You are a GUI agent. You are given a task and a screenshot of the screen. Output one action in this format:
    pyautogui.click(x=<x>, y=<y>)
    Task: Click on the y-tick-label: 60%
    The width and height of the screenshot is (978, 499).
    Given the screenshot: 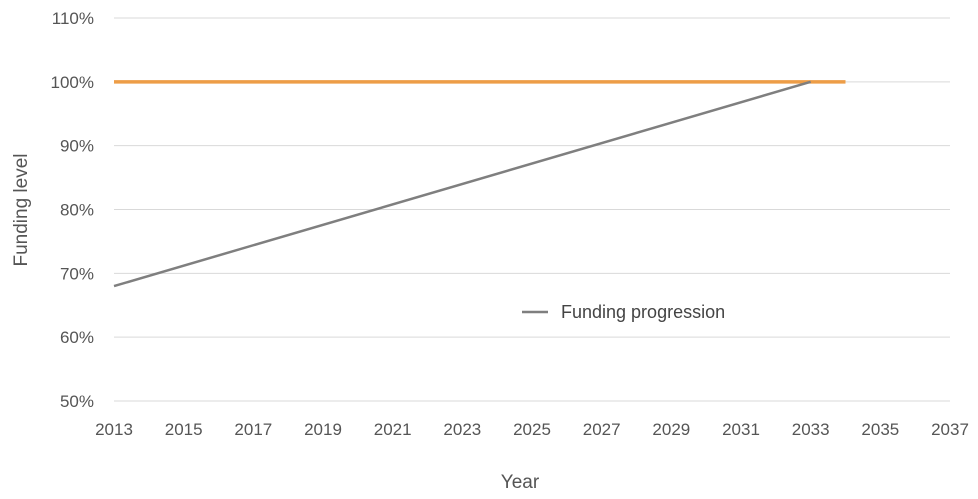 What is the action you would take?
    pyautogui.click(x=77, y=337)
    